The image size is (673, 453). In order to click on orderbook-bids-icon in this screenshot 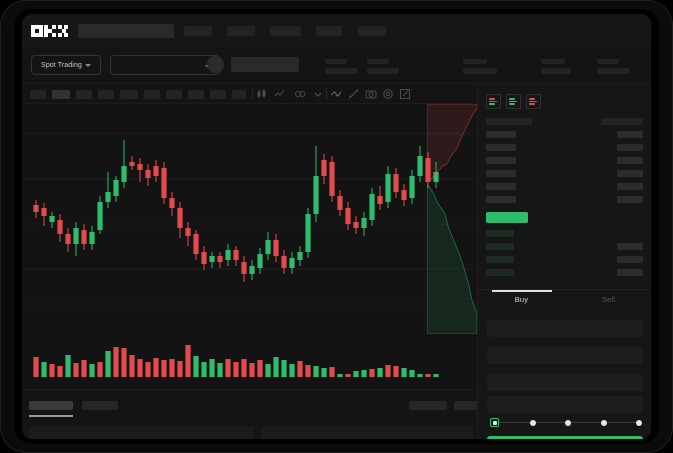, I will do `click(513, 101)`.